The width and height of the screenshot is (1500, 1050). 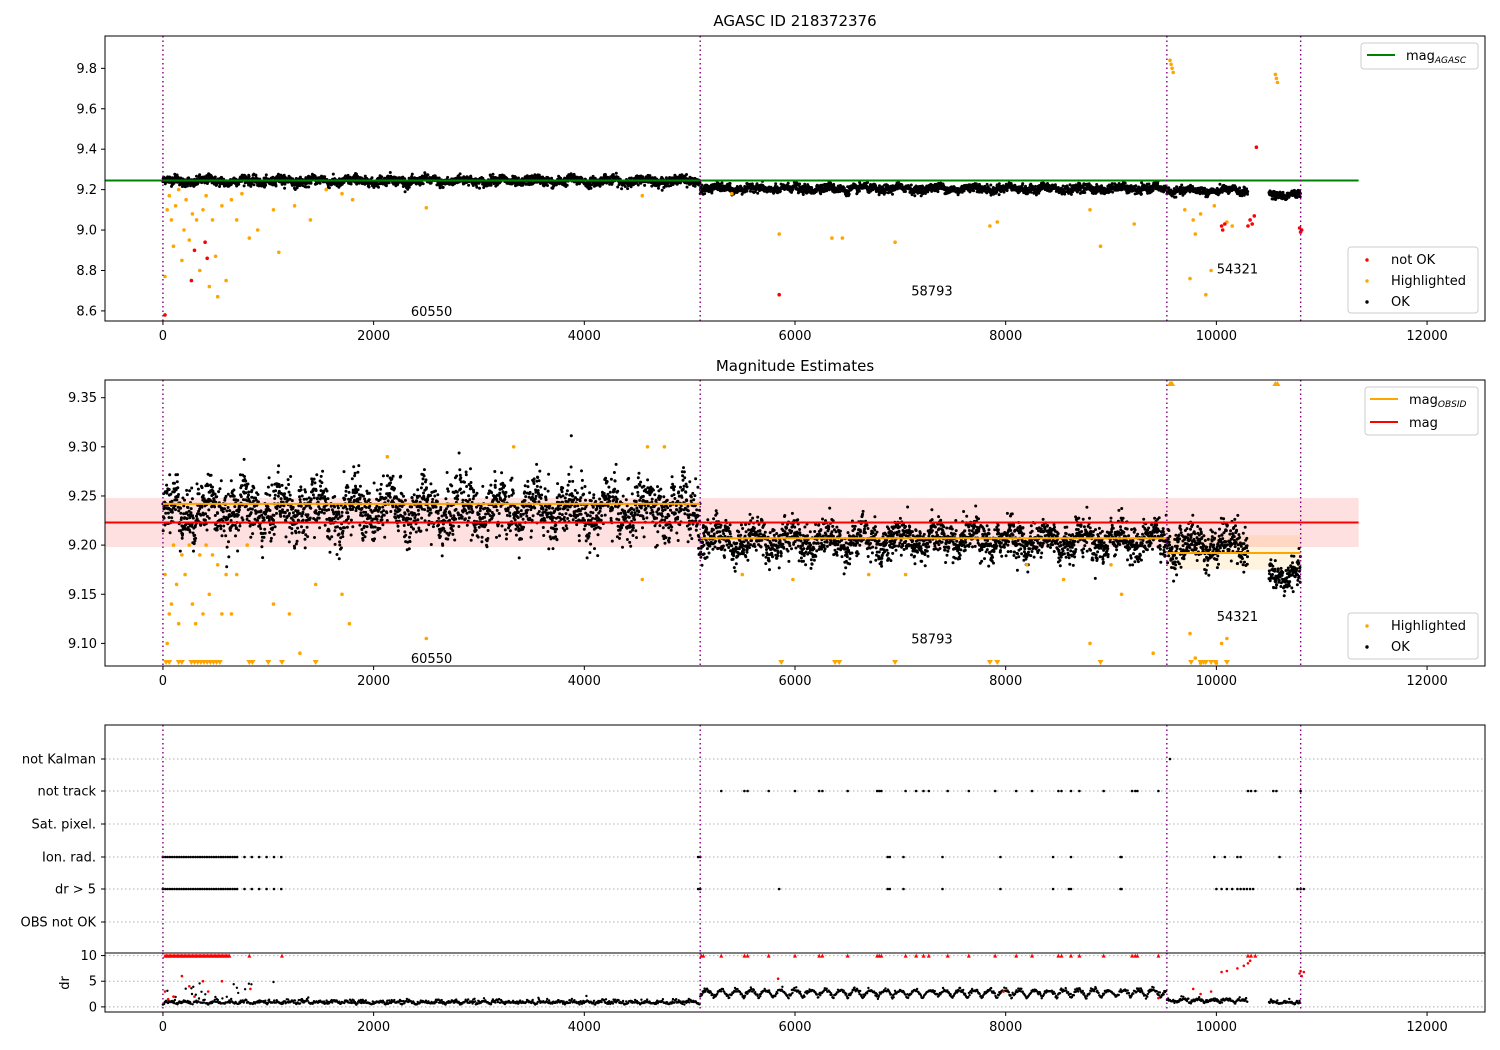 I want to click on panel1-x-ticks: 0 2000 4000 6000 8000 10000 12000, so click(x=803, y=332).